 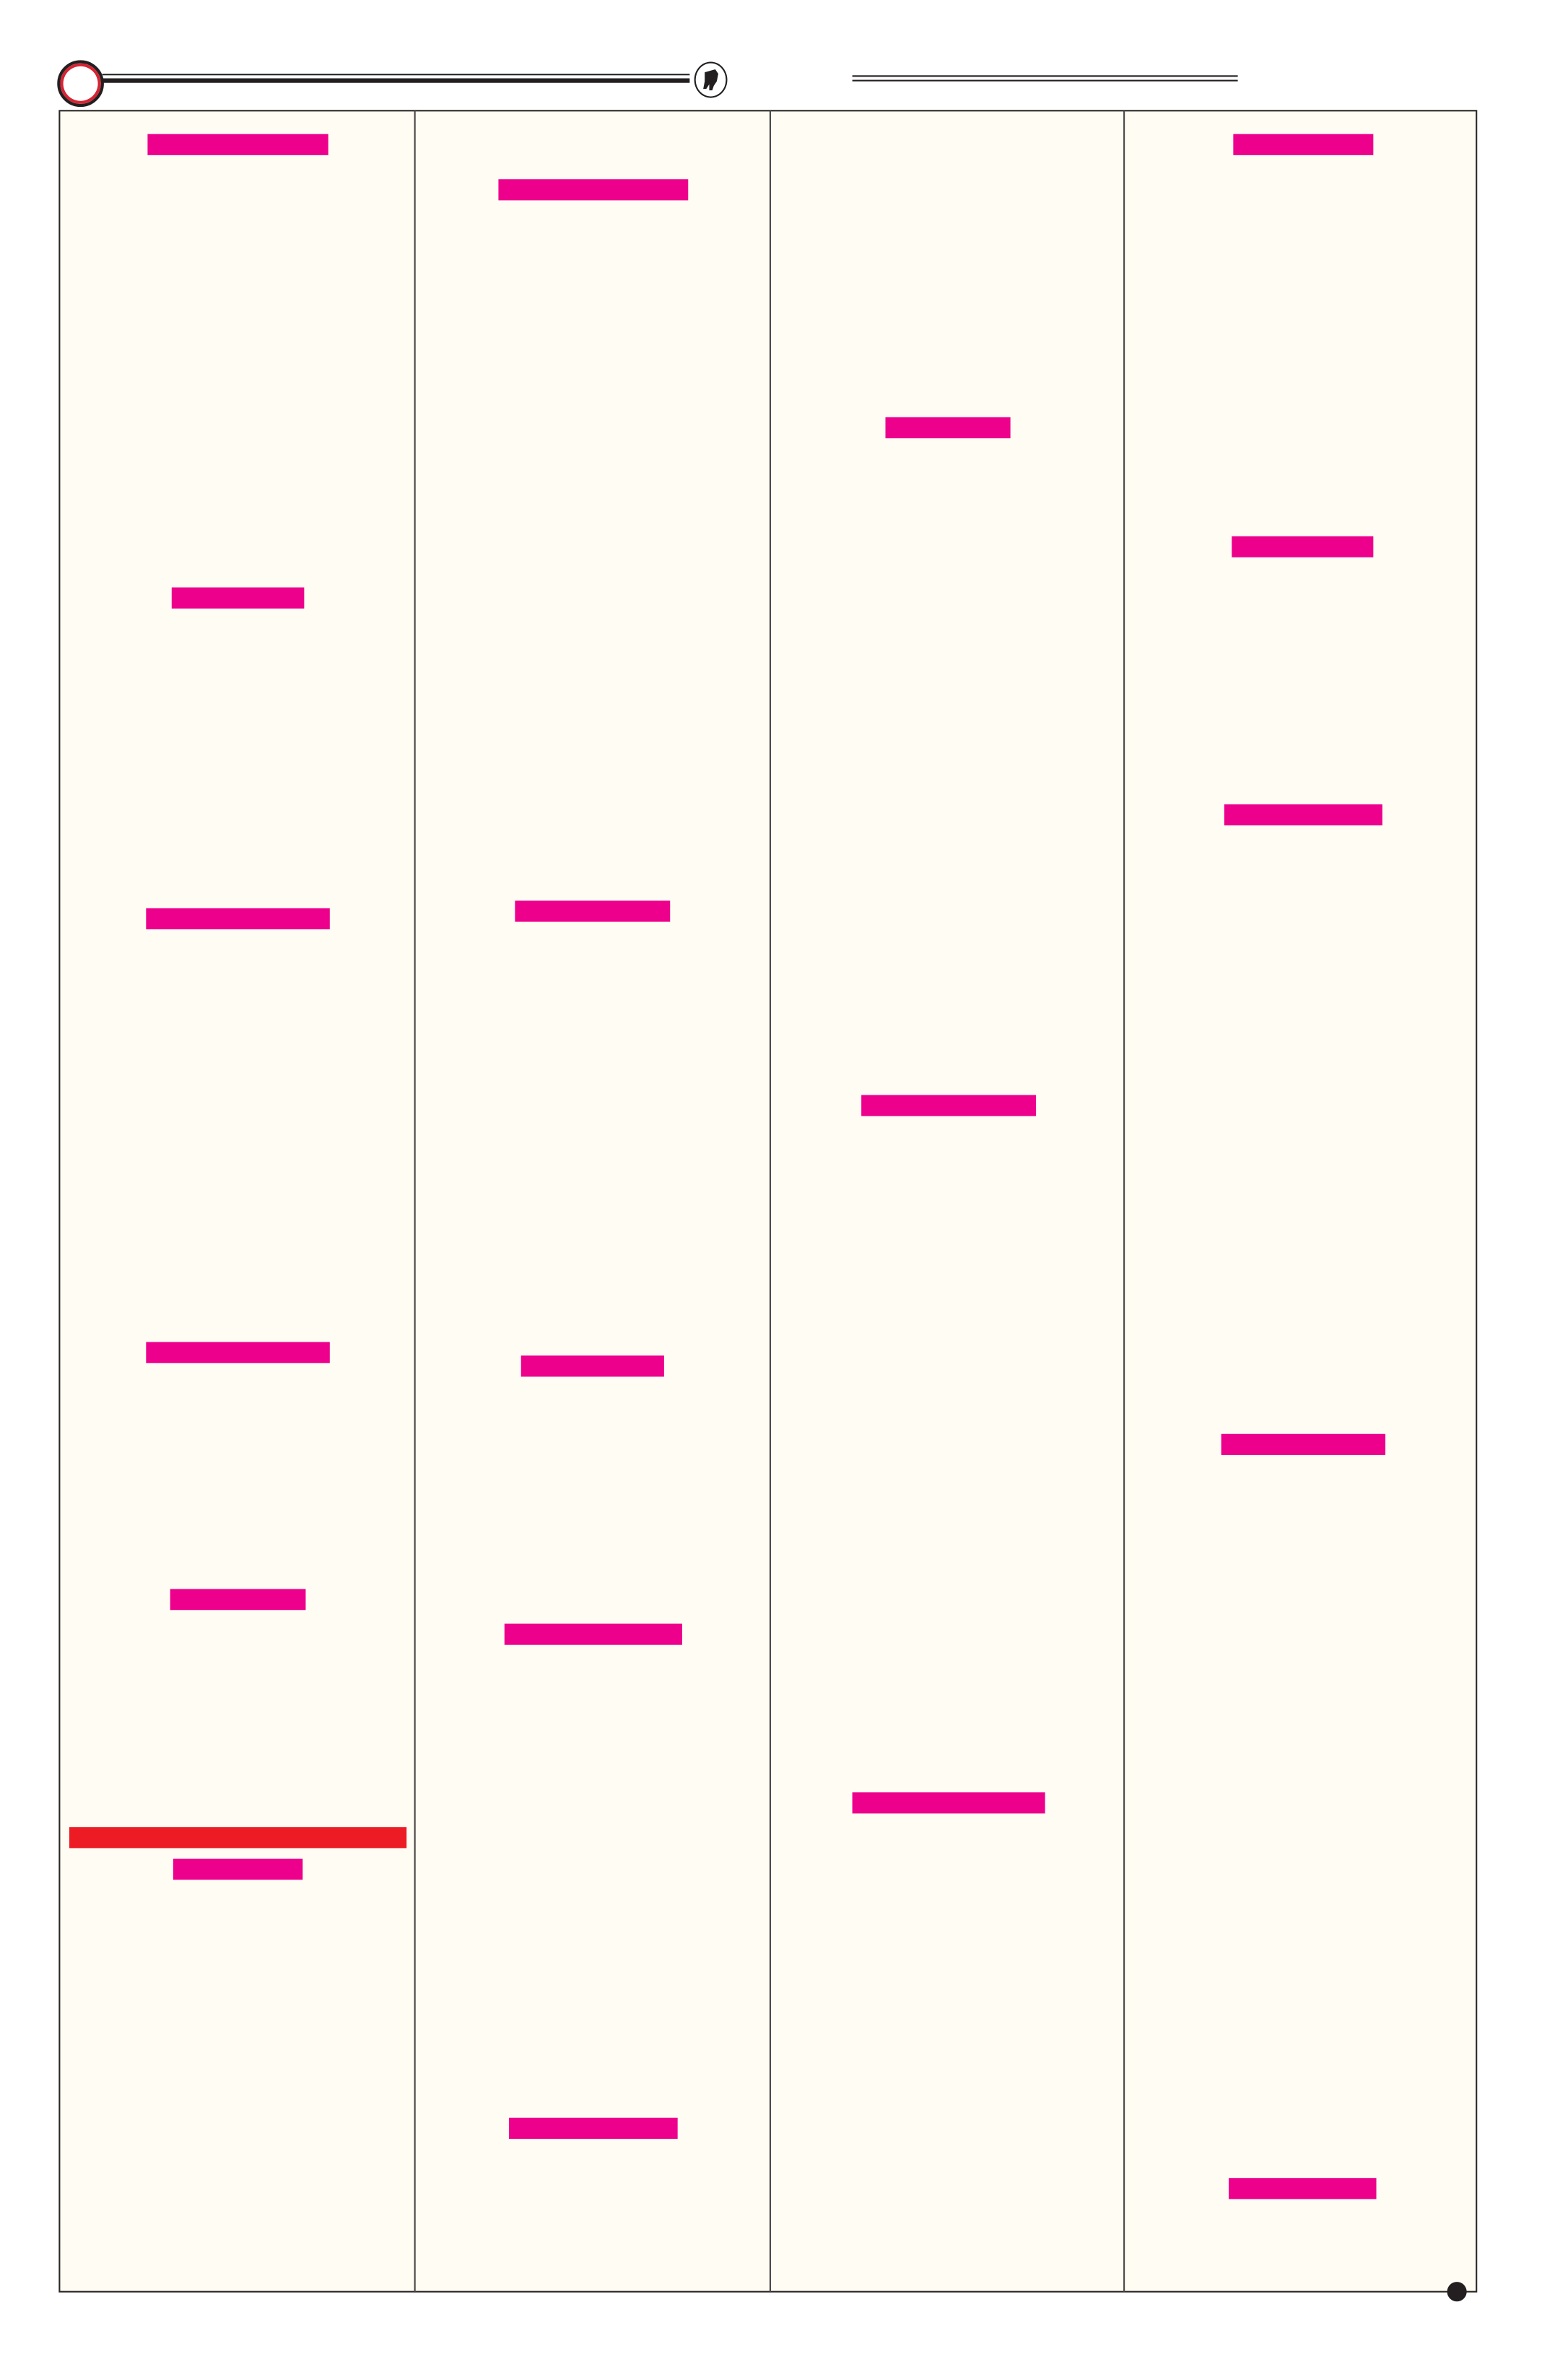 I want to click on header-rule-bottom, so click(x=396, y=80).